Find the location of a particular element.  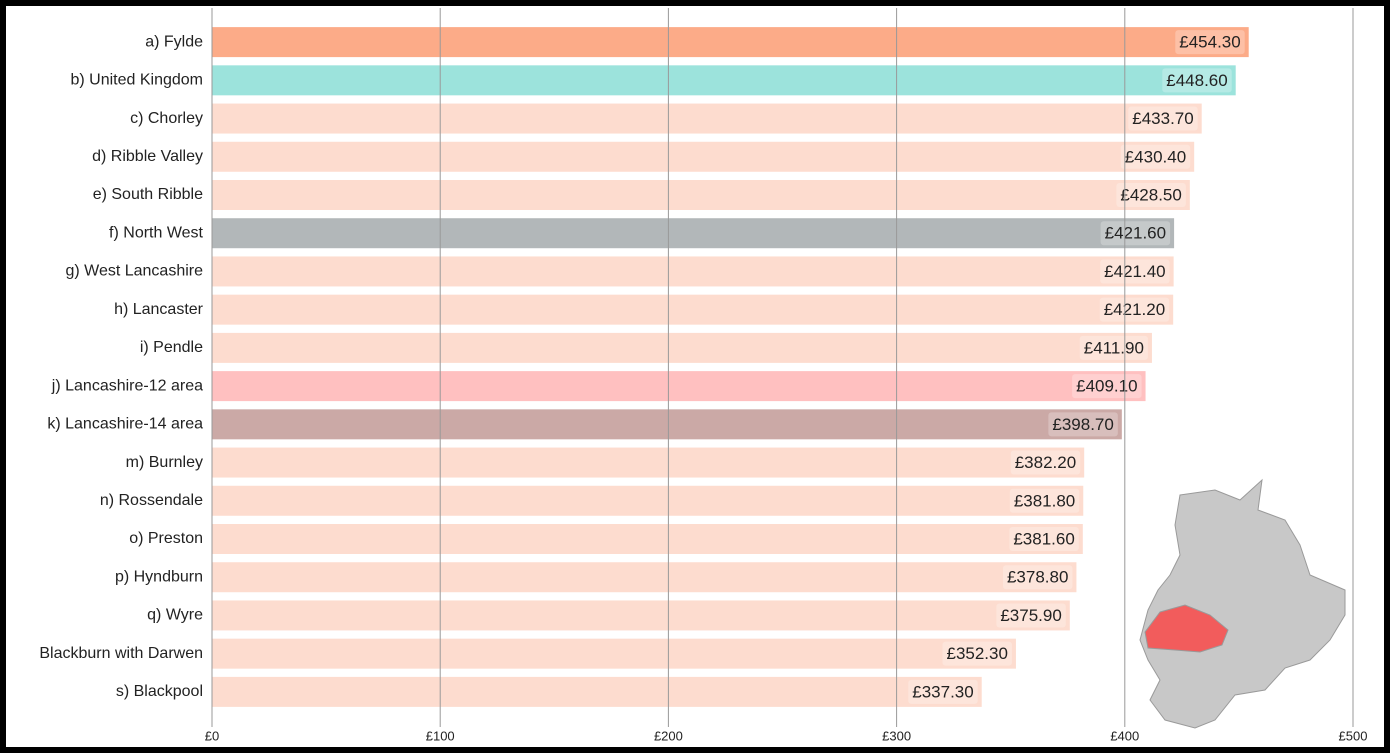

category-label: o) Preston is located at coordinates (166, 538).